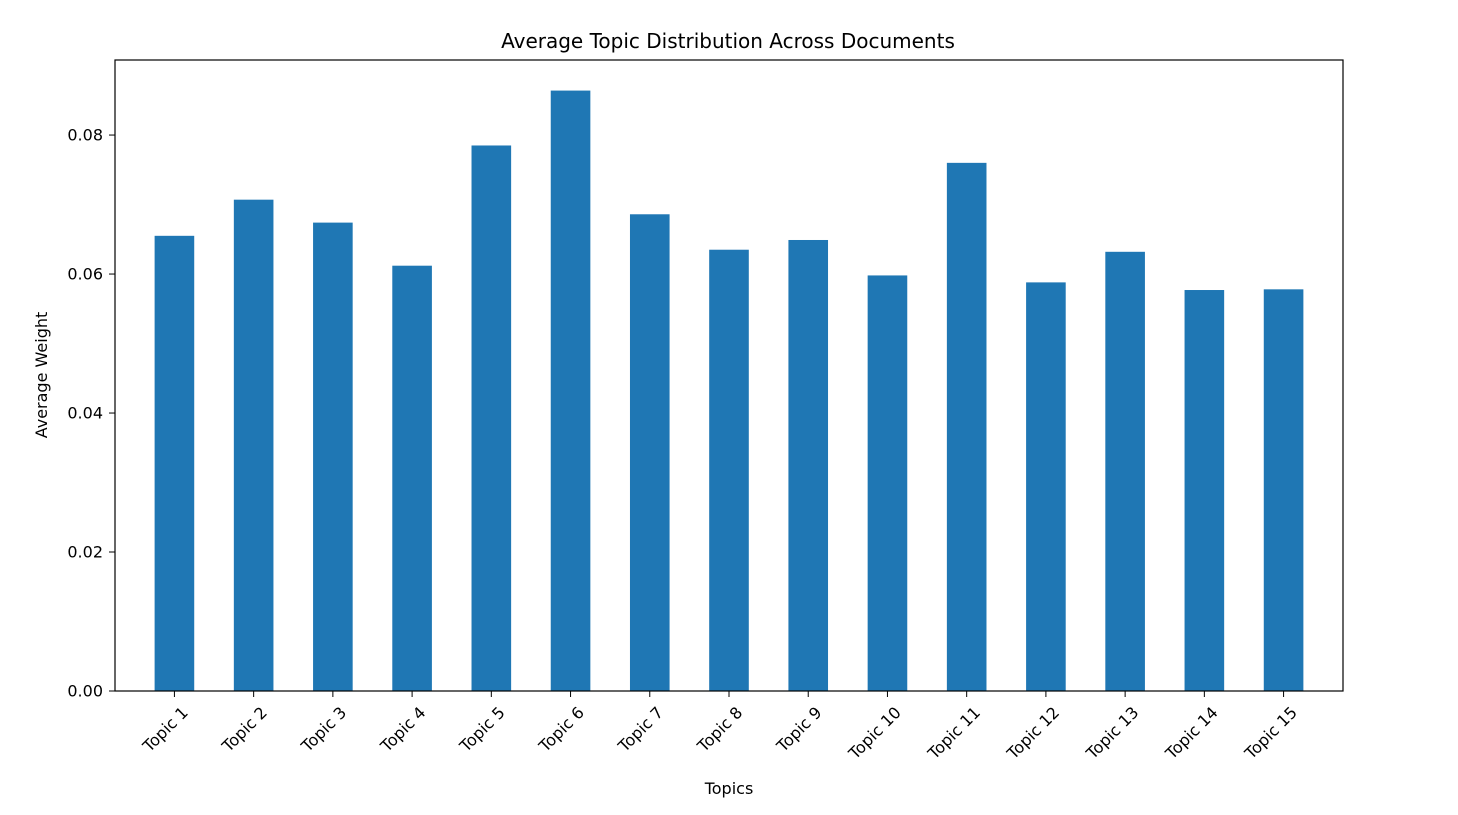  I want to click on x-tick-label: Topic 12, so click(1033, 733).